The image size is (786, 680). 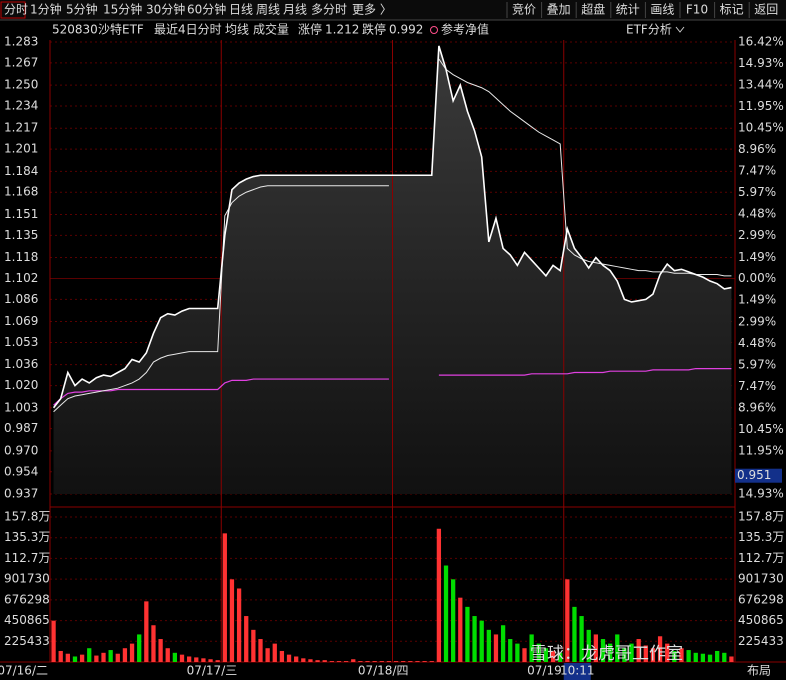 What do you see at coordinates (27, 558) in the screenshot?
I see `volume-tick-label: 112.7万` at bounding box center [27, 558].